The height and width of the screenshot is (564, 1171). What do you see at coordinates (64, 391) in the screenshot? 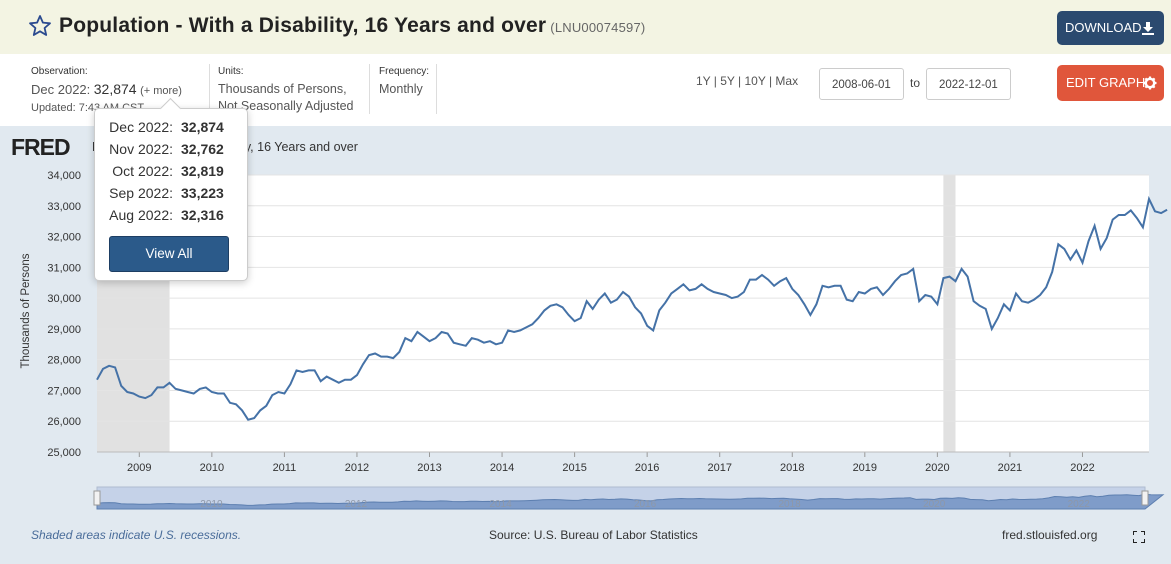
I see `y-tick-label: 27,000` at bounding box center [64, 391].